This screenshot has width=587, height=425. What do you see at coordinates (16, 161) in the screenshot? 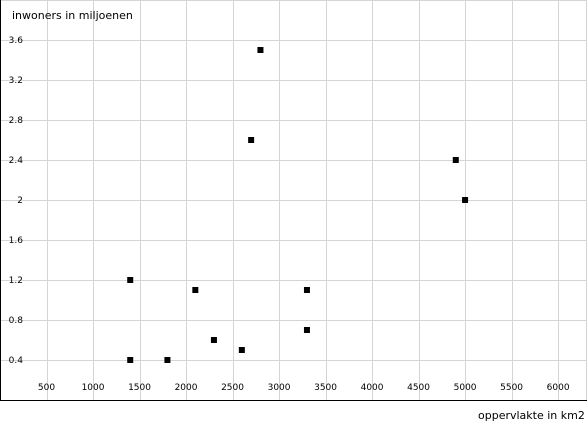
I see `y-tick-label: 2.4` at bounding box center [16, 161].